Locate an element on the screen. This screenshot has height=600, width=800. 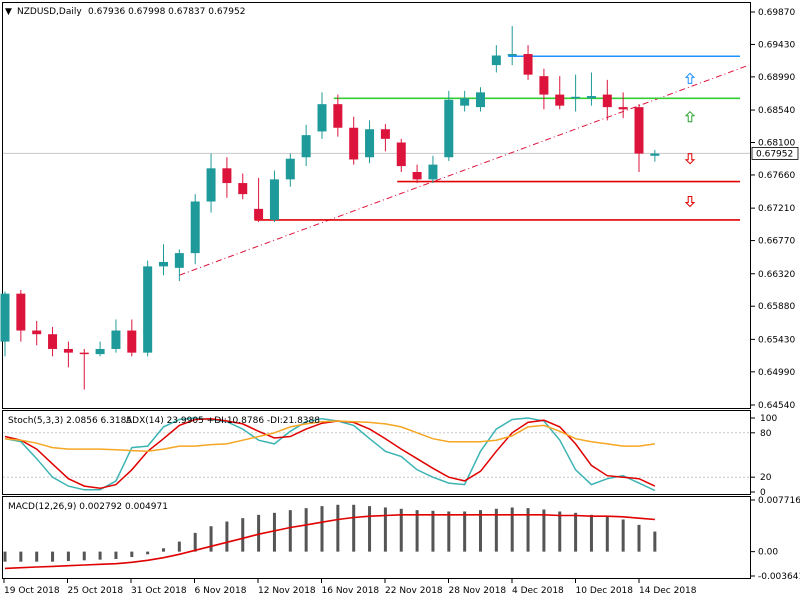
macd-panel is located at coordinates (376, 537).